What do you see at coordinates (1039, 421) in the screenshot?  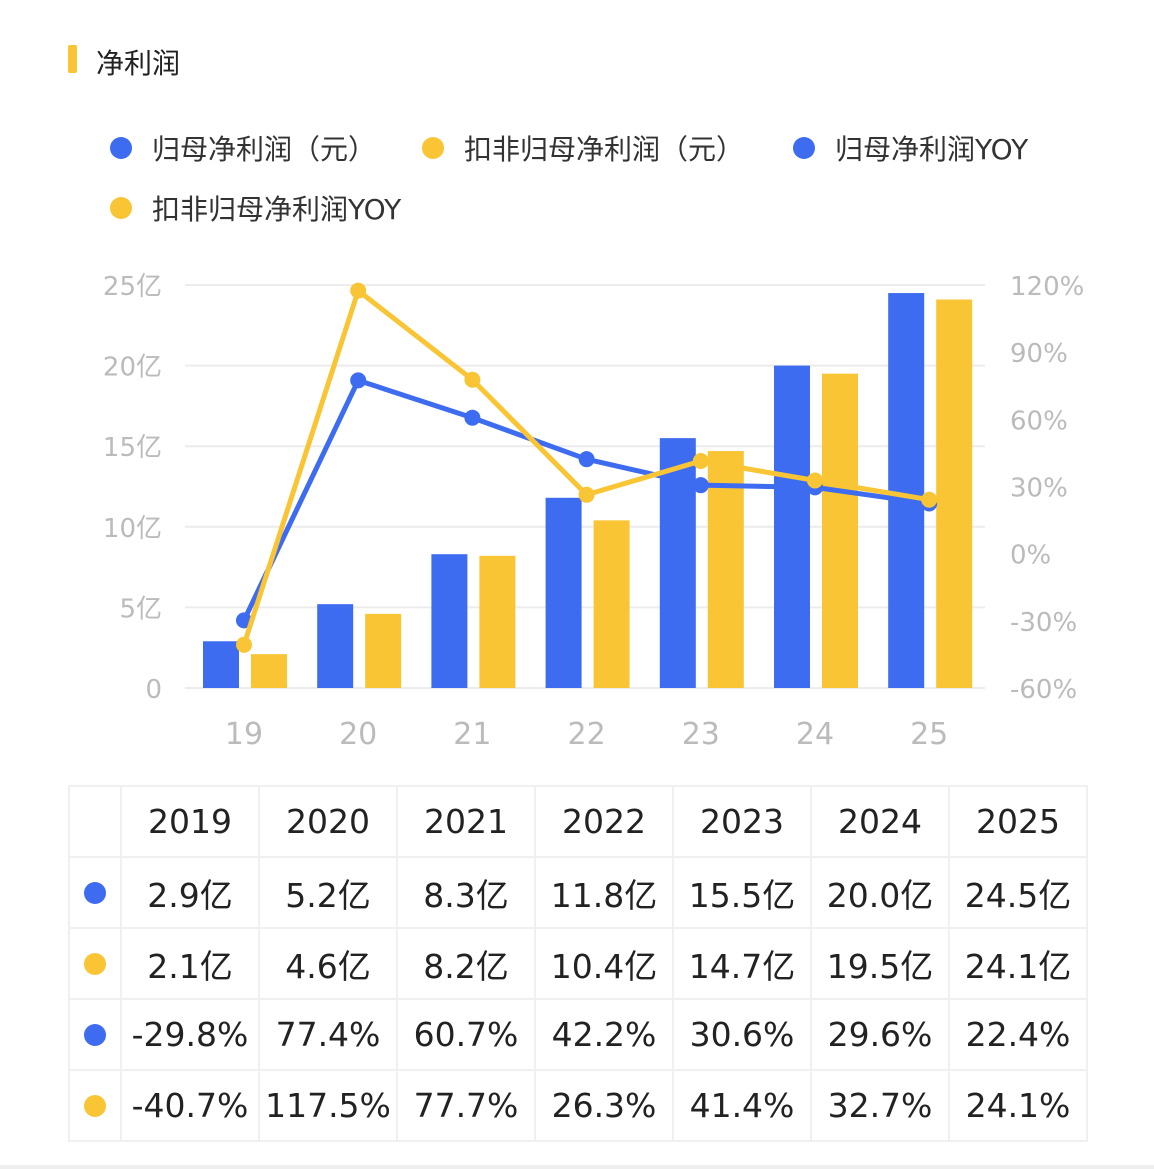 I see `right-axis-tick-label: 60%` at bounding box center [1039, 421].